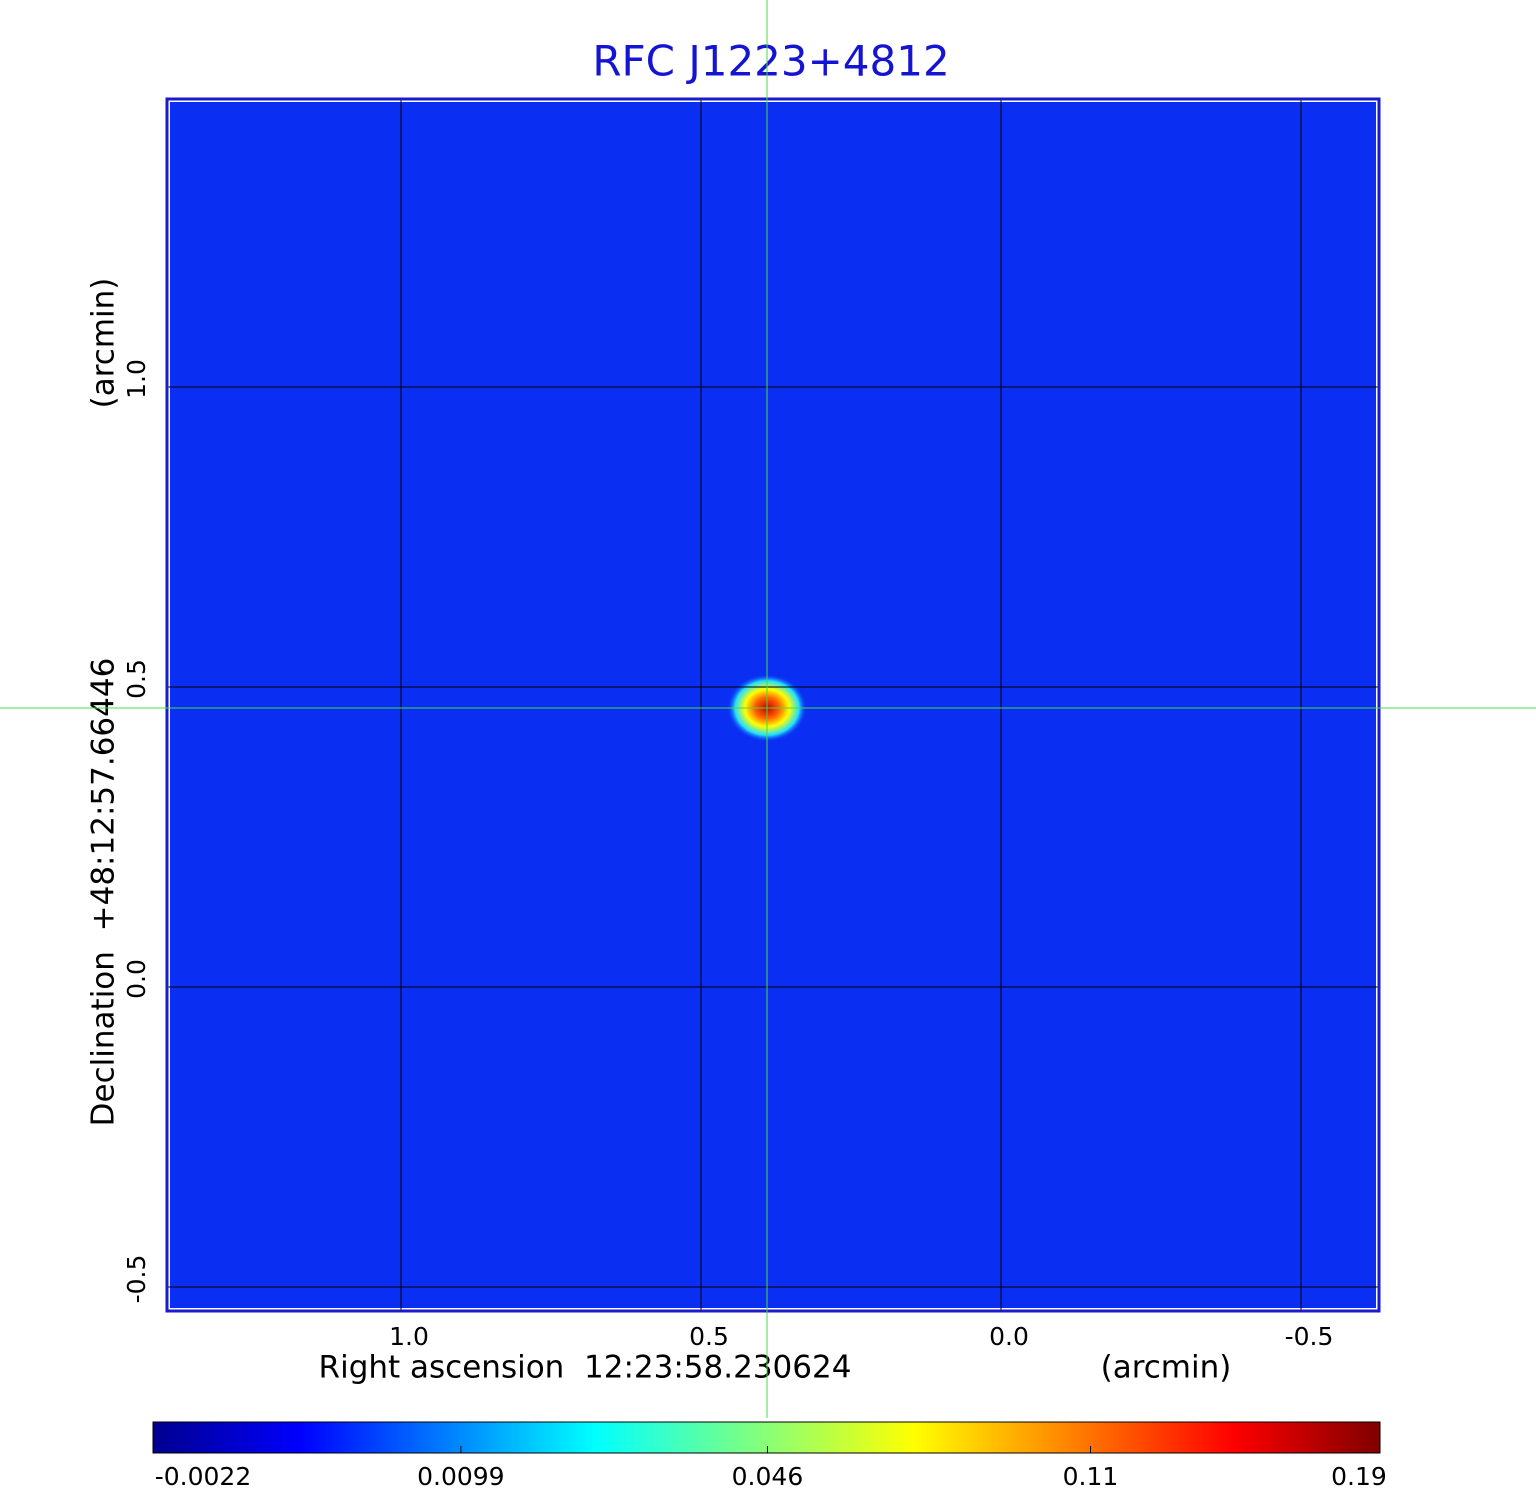 This screenshot has height=1511, width=1536. Describe the element at coordinates (585, 1368) in the screenshot. I see `x-axis-label: Right ascension 12:23:58.230624` at that location.